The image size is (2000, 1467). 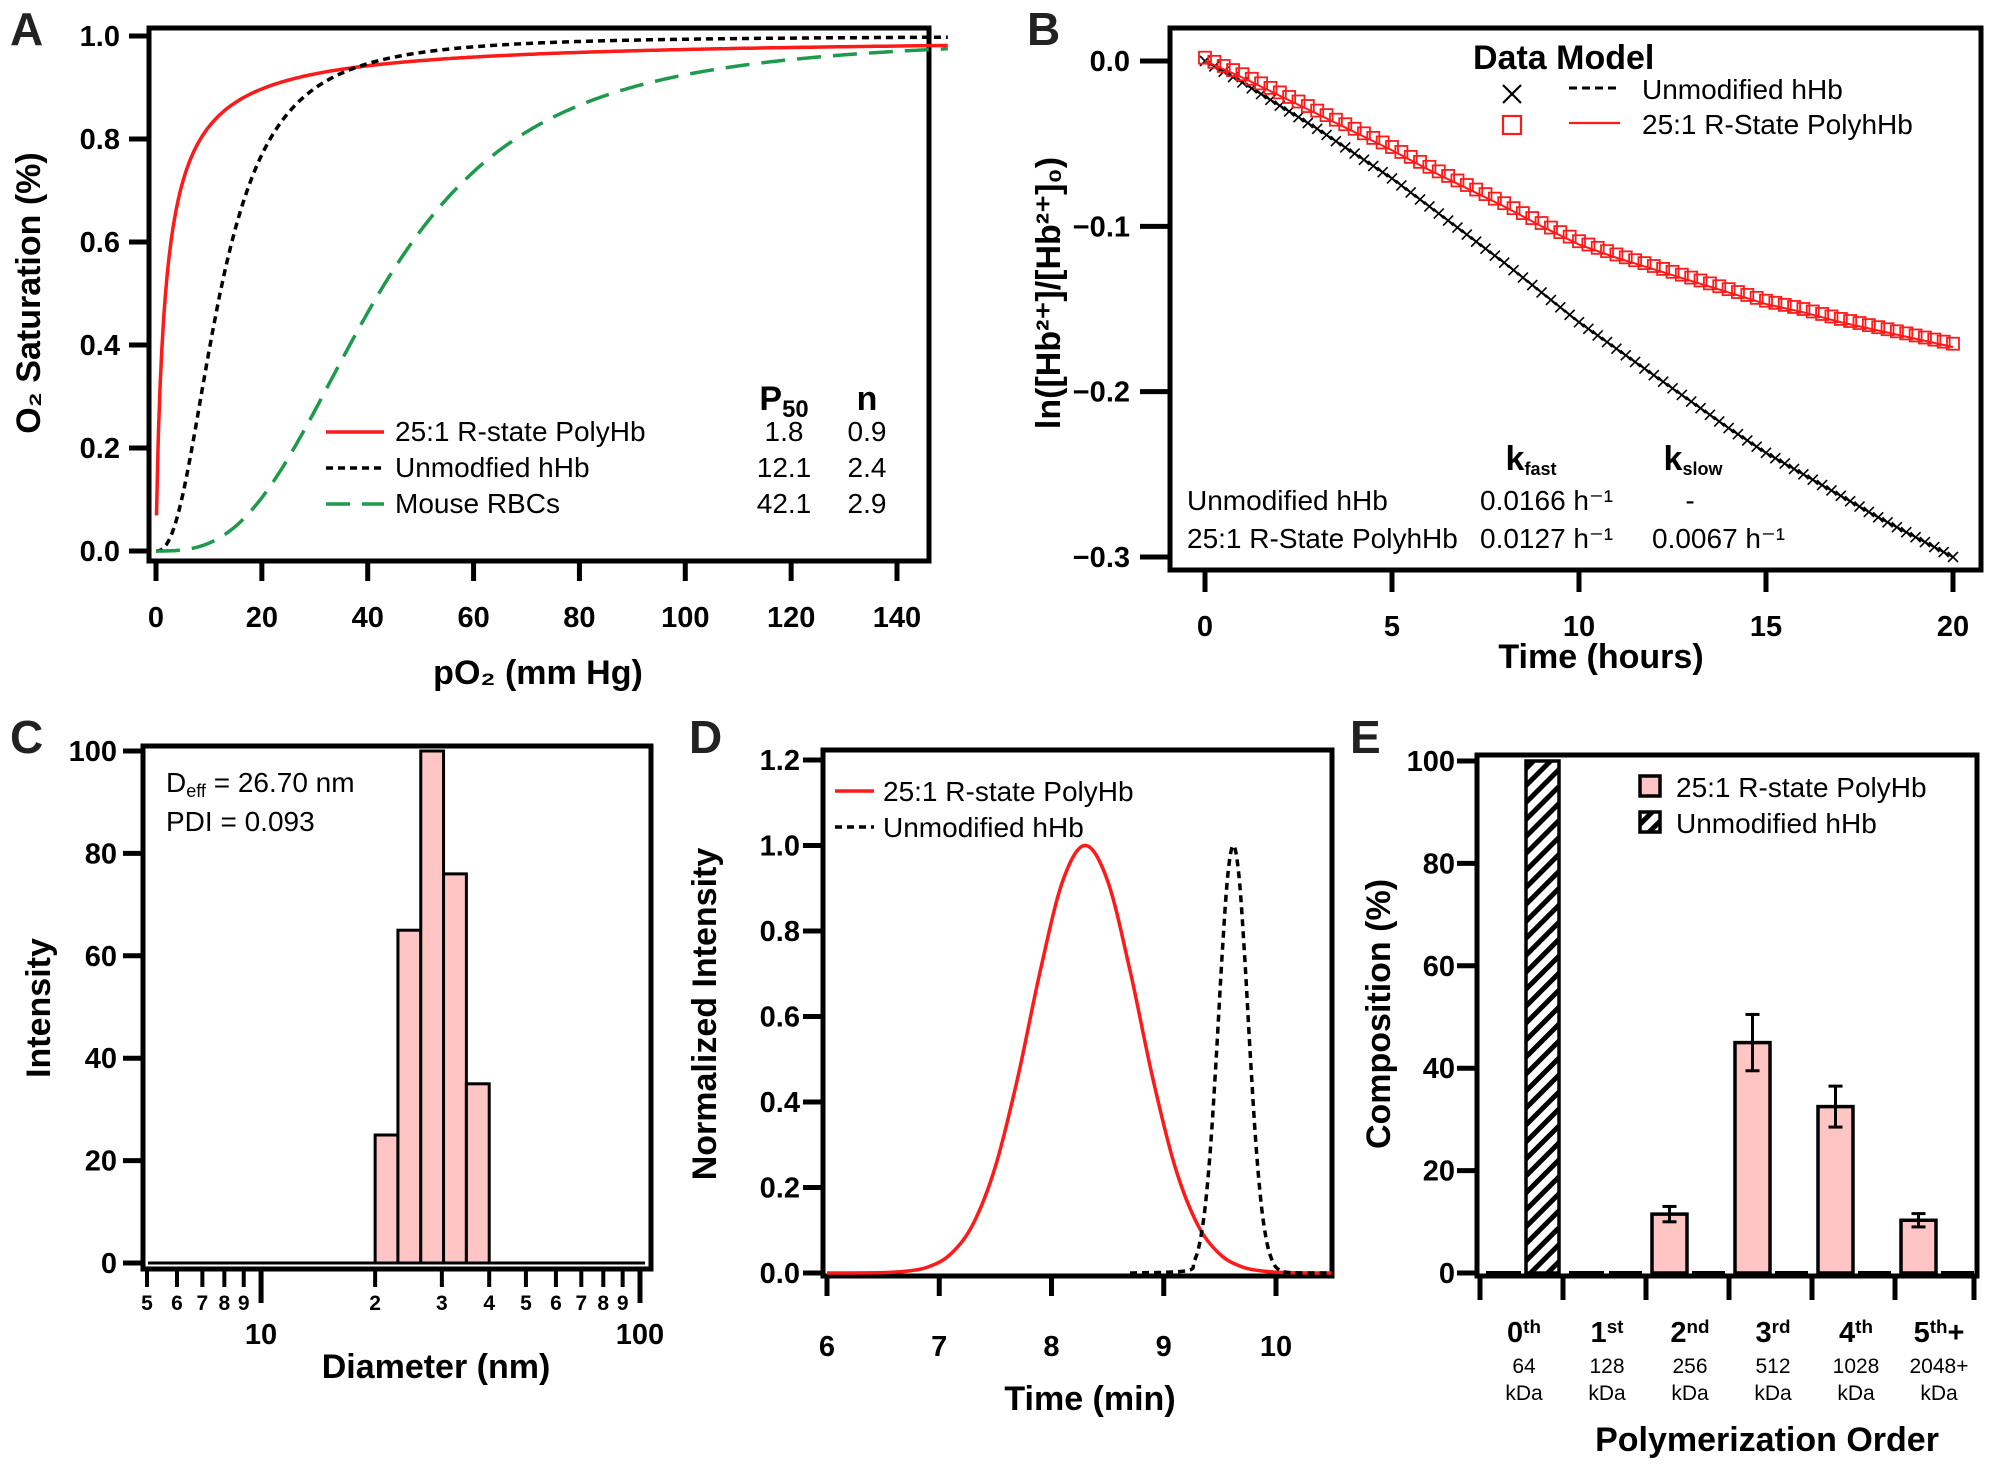 What do you see at coordinates (1918, 1246) in the screenshot?
I see `bar-polyhb` at bounding box center [1918, 1246].